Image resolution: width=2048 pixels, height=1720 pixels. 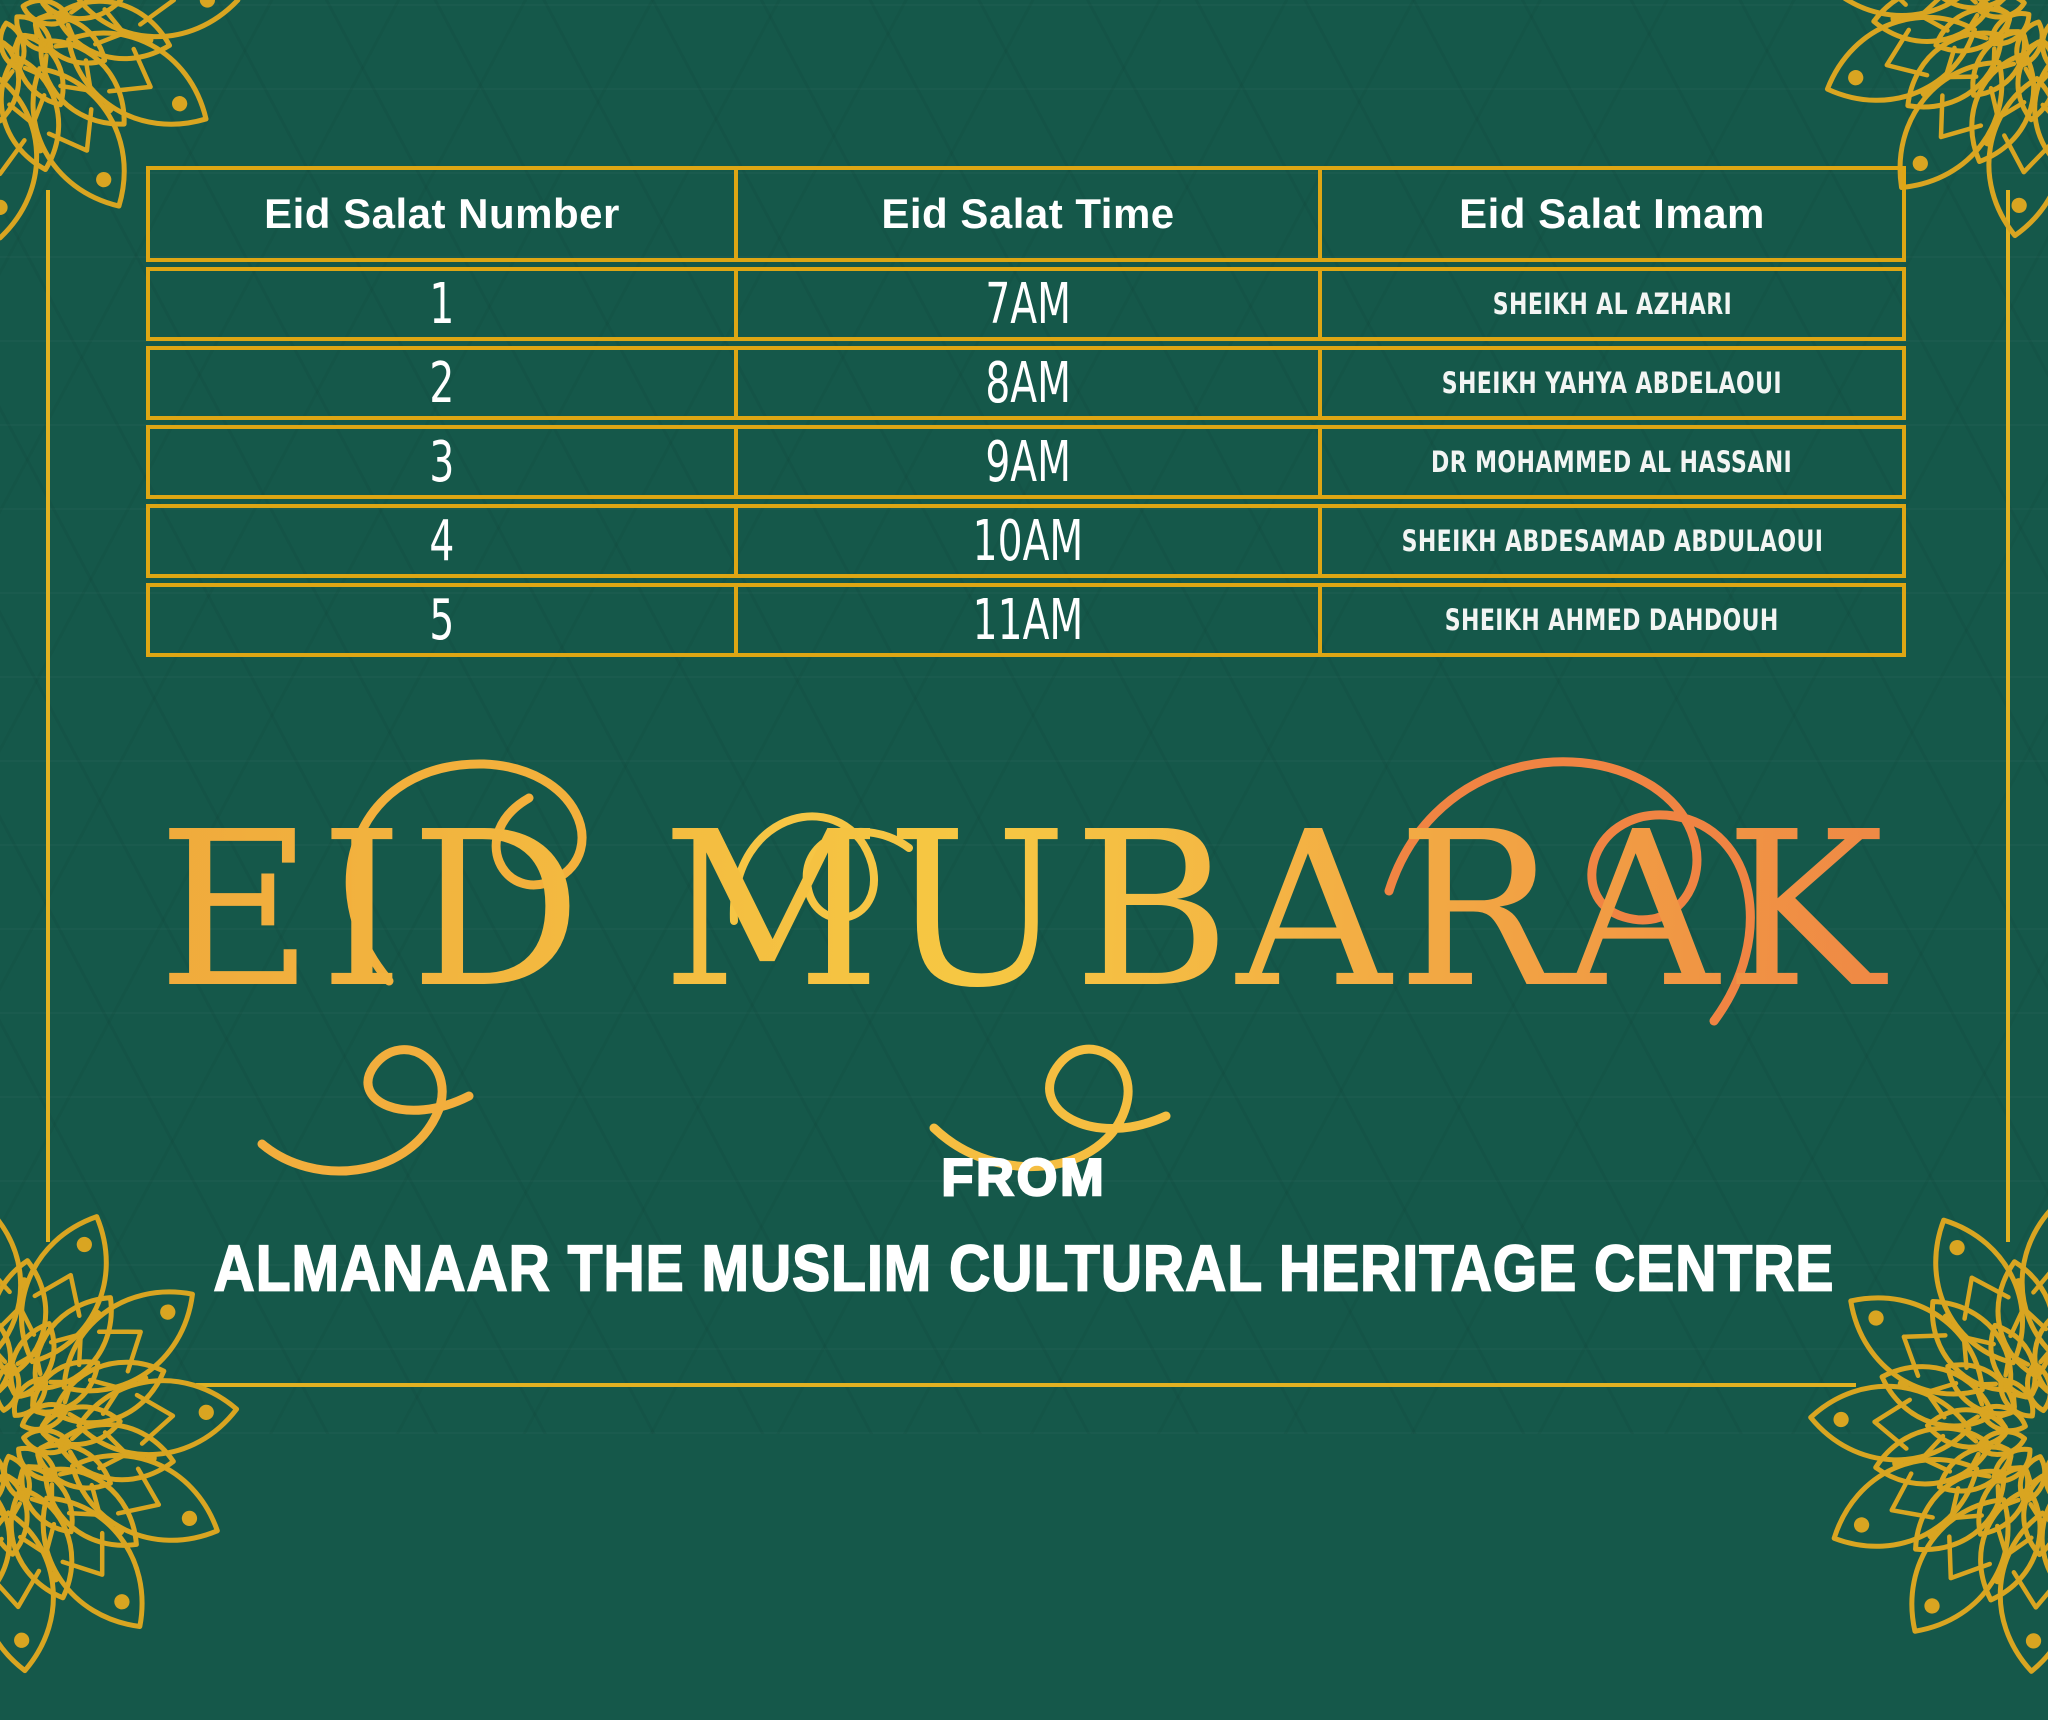 I want to click on table-row: 2 8AM SHEIKH YAHYA ABDELAOUI, so click(x=1026, y=383).